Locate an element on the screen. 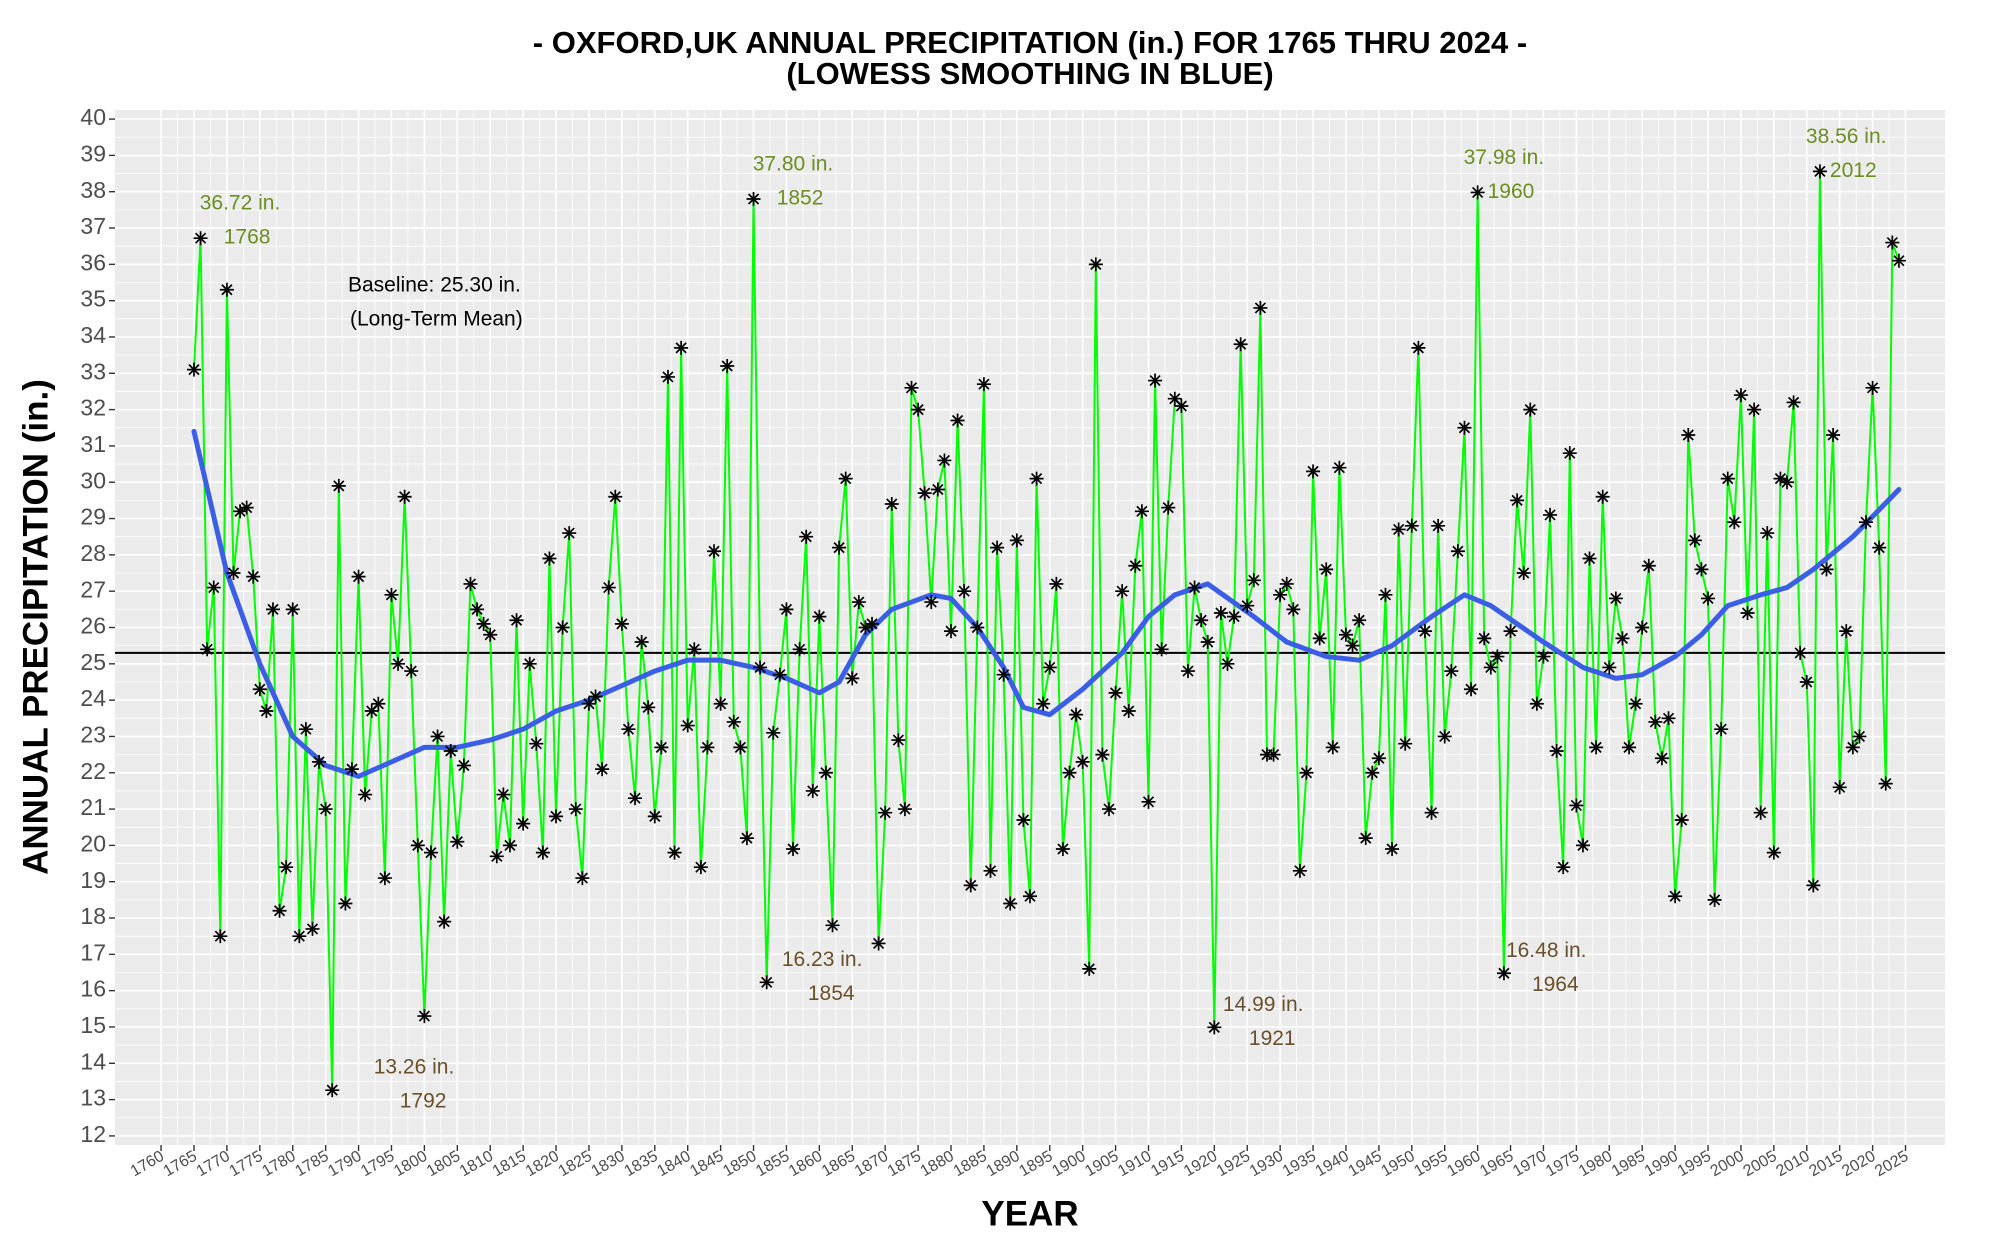  y-tick-label: 34 is located at coordinates (93, 335).